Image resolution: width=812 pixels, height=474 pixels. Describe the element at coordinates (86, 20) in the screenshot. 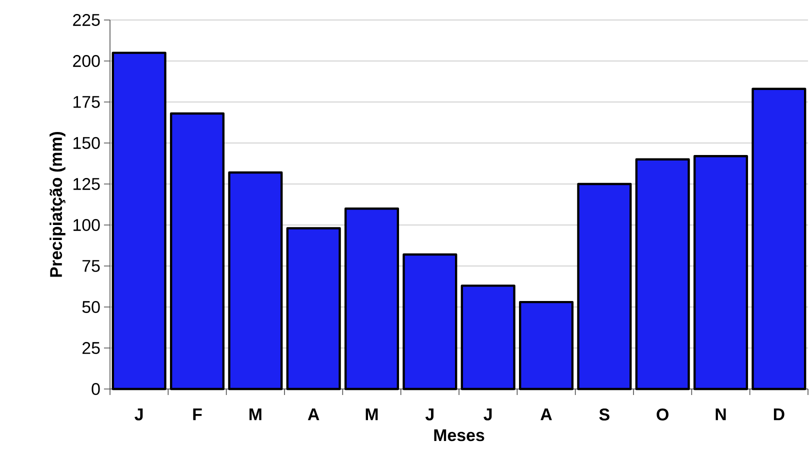

I see `y-tick-label: 225` at that location.